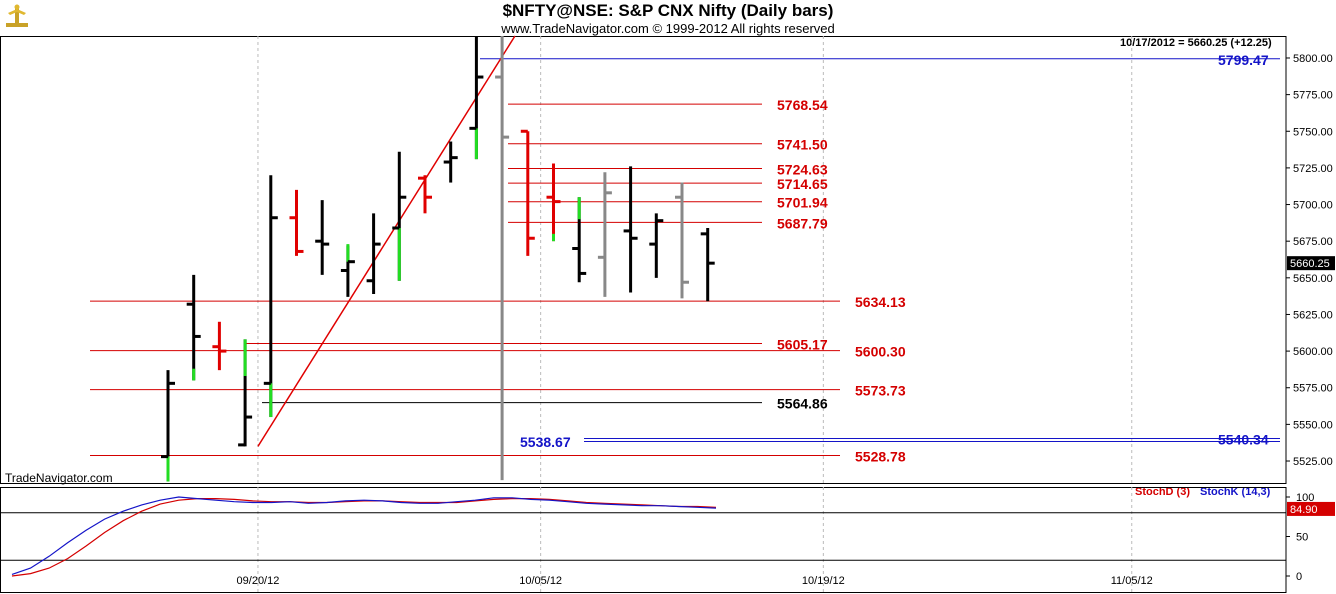 The width and height of the screenshot is (1336, 594). What do you see at coordinates (823, 581) in the screenshot?
I see `x-tick-label: 10/19/12` at bounding box center [823, 581].